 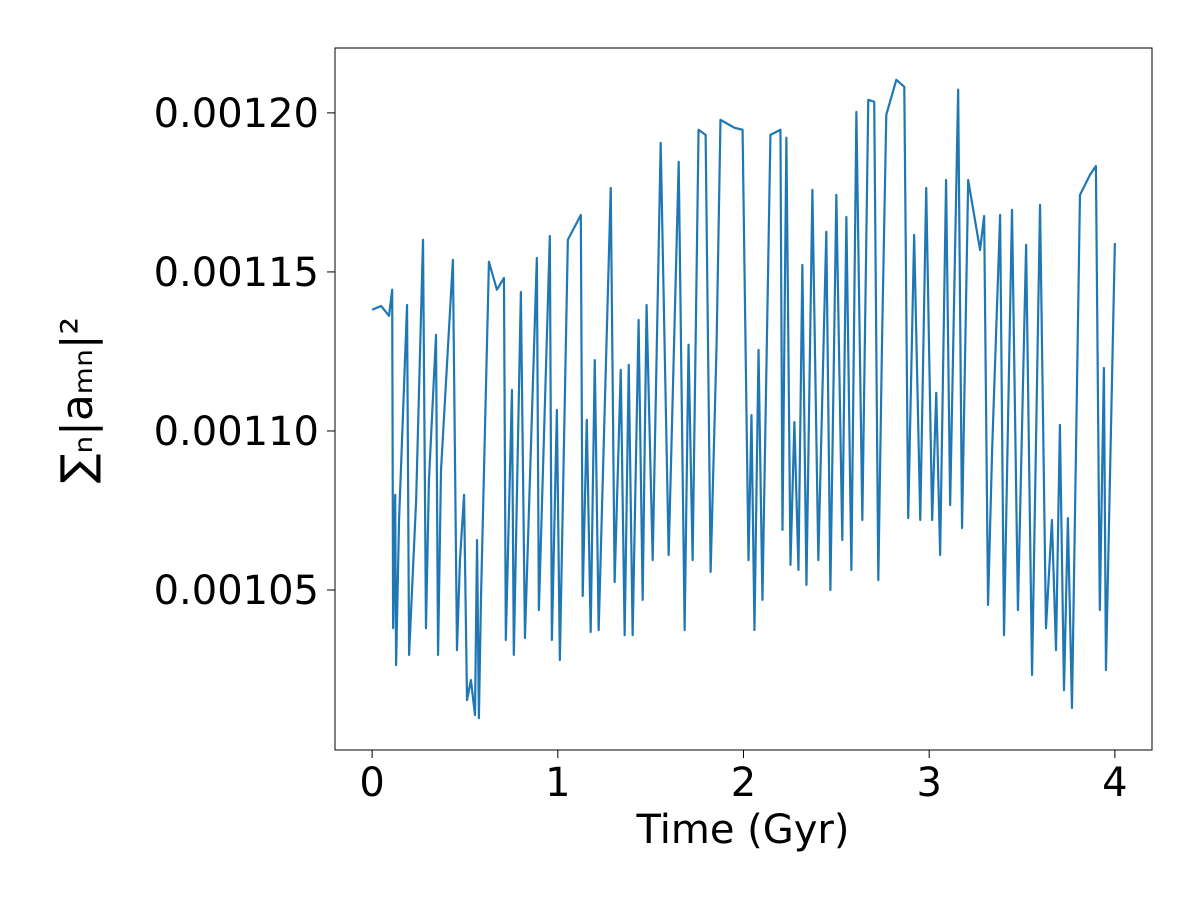 I want to click on y-tick-label: 0.00120, so click(x=236, y=114).